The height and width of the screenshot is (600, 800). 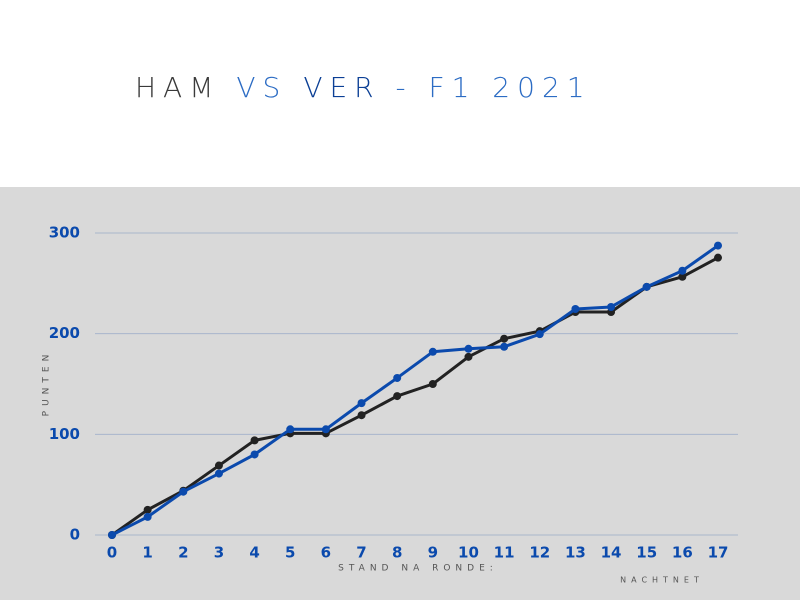 What do you see at coordinates (682, 553) in the screenshot?
I see `x-tick-label: 16` at bounding box center [682, 553].